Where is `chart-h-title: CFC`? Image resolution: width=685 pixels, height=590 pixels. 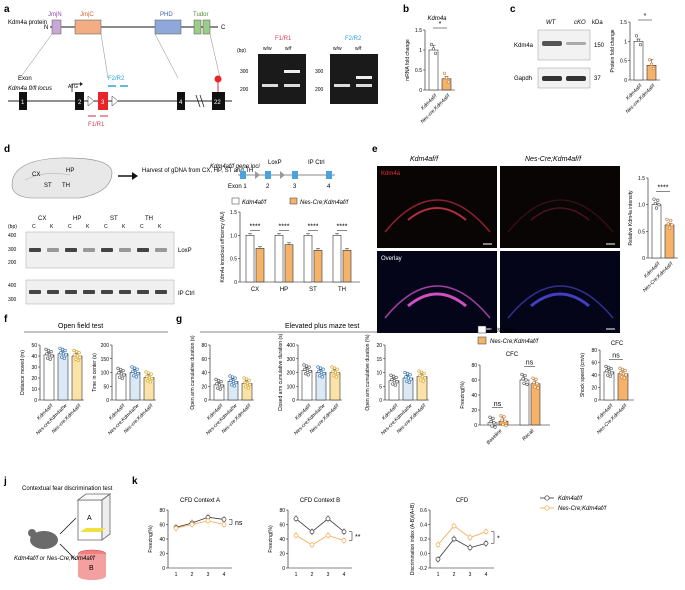
chart-h-title: CFC is located at coordinates (512, 355).